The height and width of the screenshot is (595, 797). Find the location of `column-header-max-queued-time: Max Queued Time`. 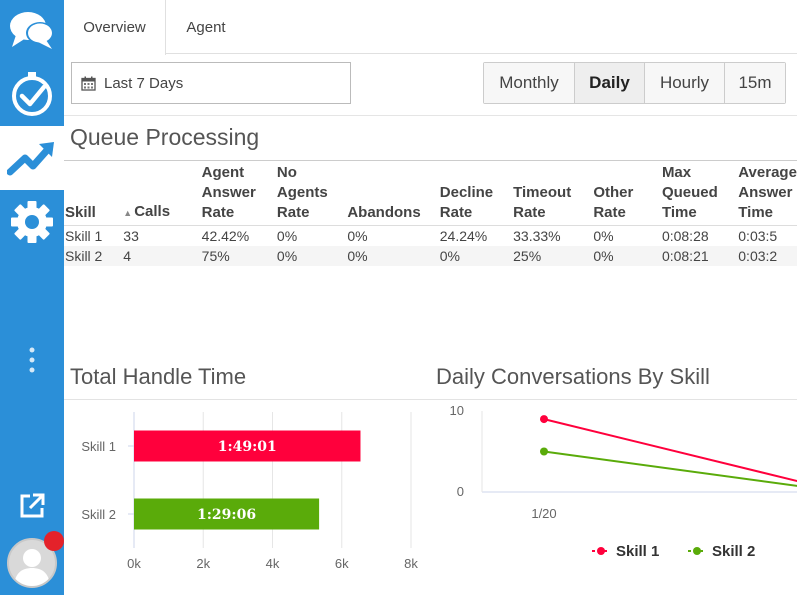

column-header-max-queued-time: Max Queued Time is located at coordinates (689, 192).